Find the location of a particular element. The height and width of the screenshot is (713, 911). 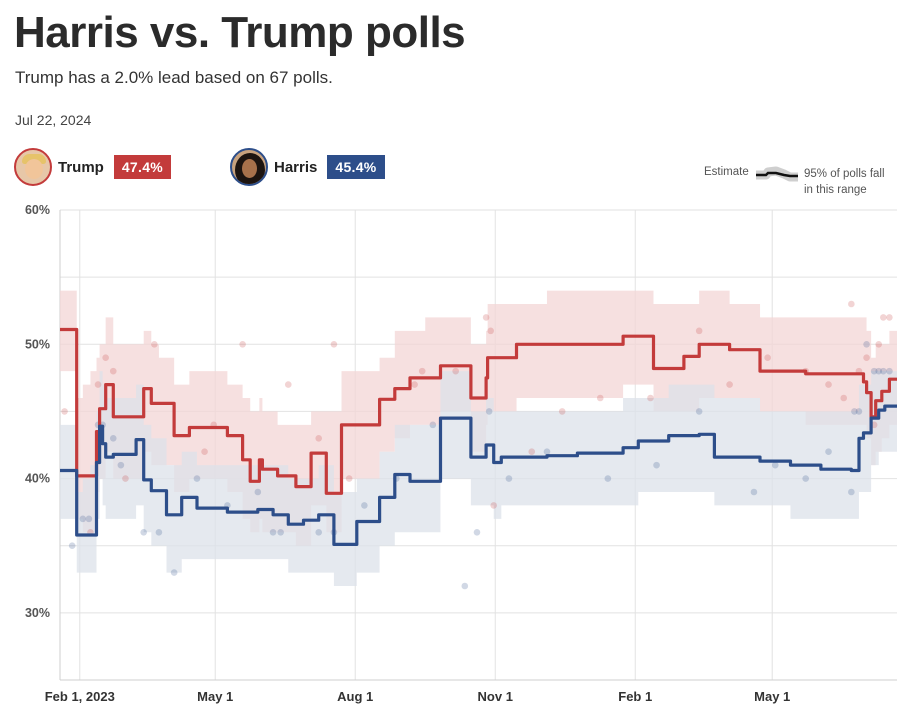

candidate-harris: Harris 45.4% is located at coordinates (307, 167).